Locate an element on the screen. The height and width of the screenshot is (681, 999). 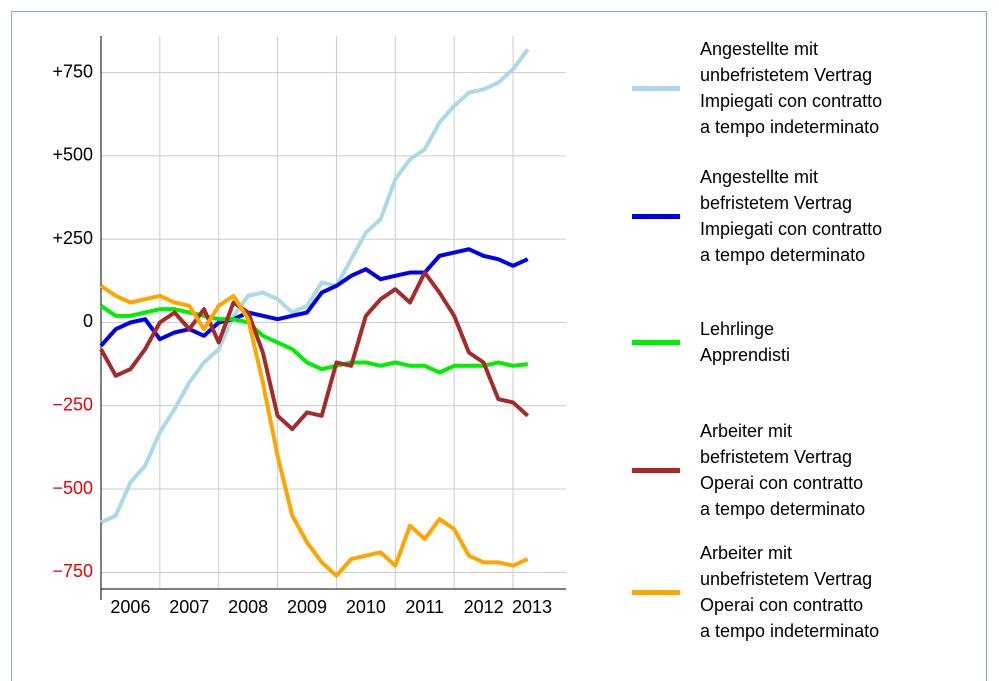
x-tick-label: 2011 is located at coordinates (424, 607).